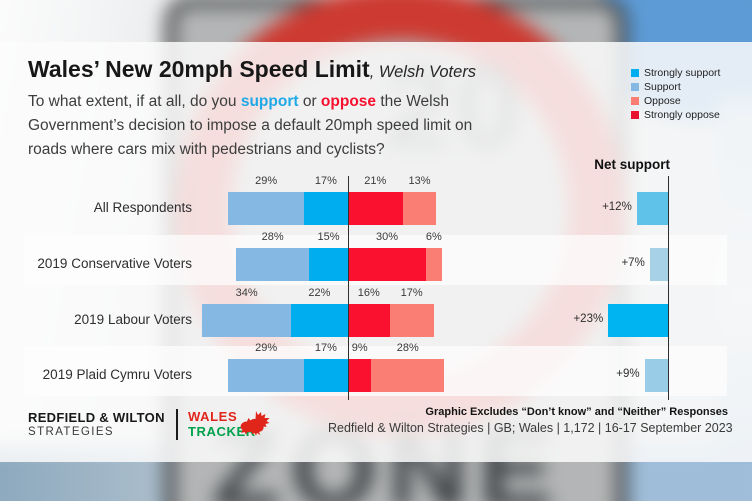 Image resolution: width=752 pixels, height=501 pixels. I want to click on legend-label: Oppose, so click(662, 101).